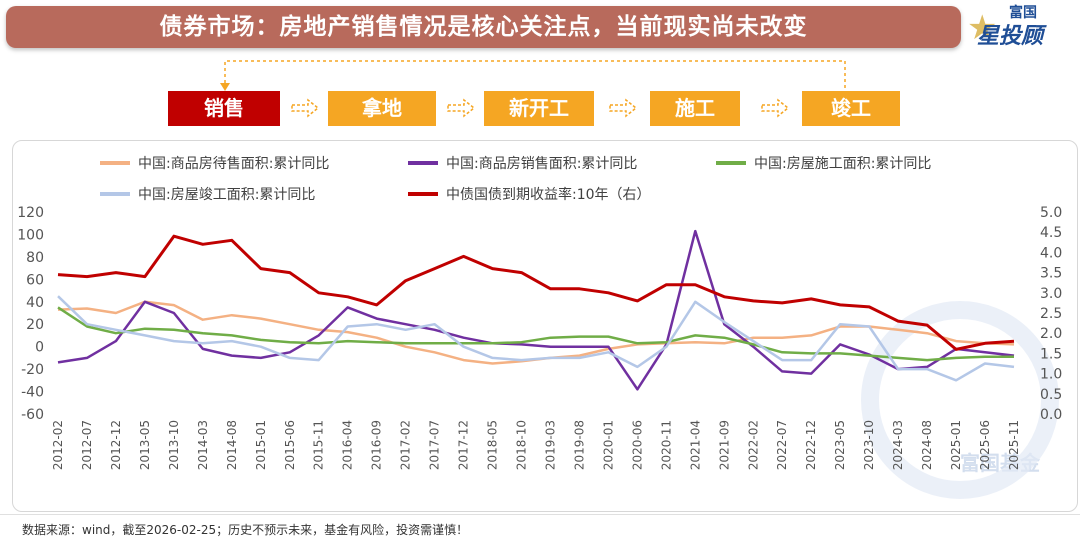 The height and width of the screenshot is (559, 1080). What do you see at coordinates (927, 445) in the screenshot?
I see `x-tick-label: 2024-08` at bounding box center [927, 445].